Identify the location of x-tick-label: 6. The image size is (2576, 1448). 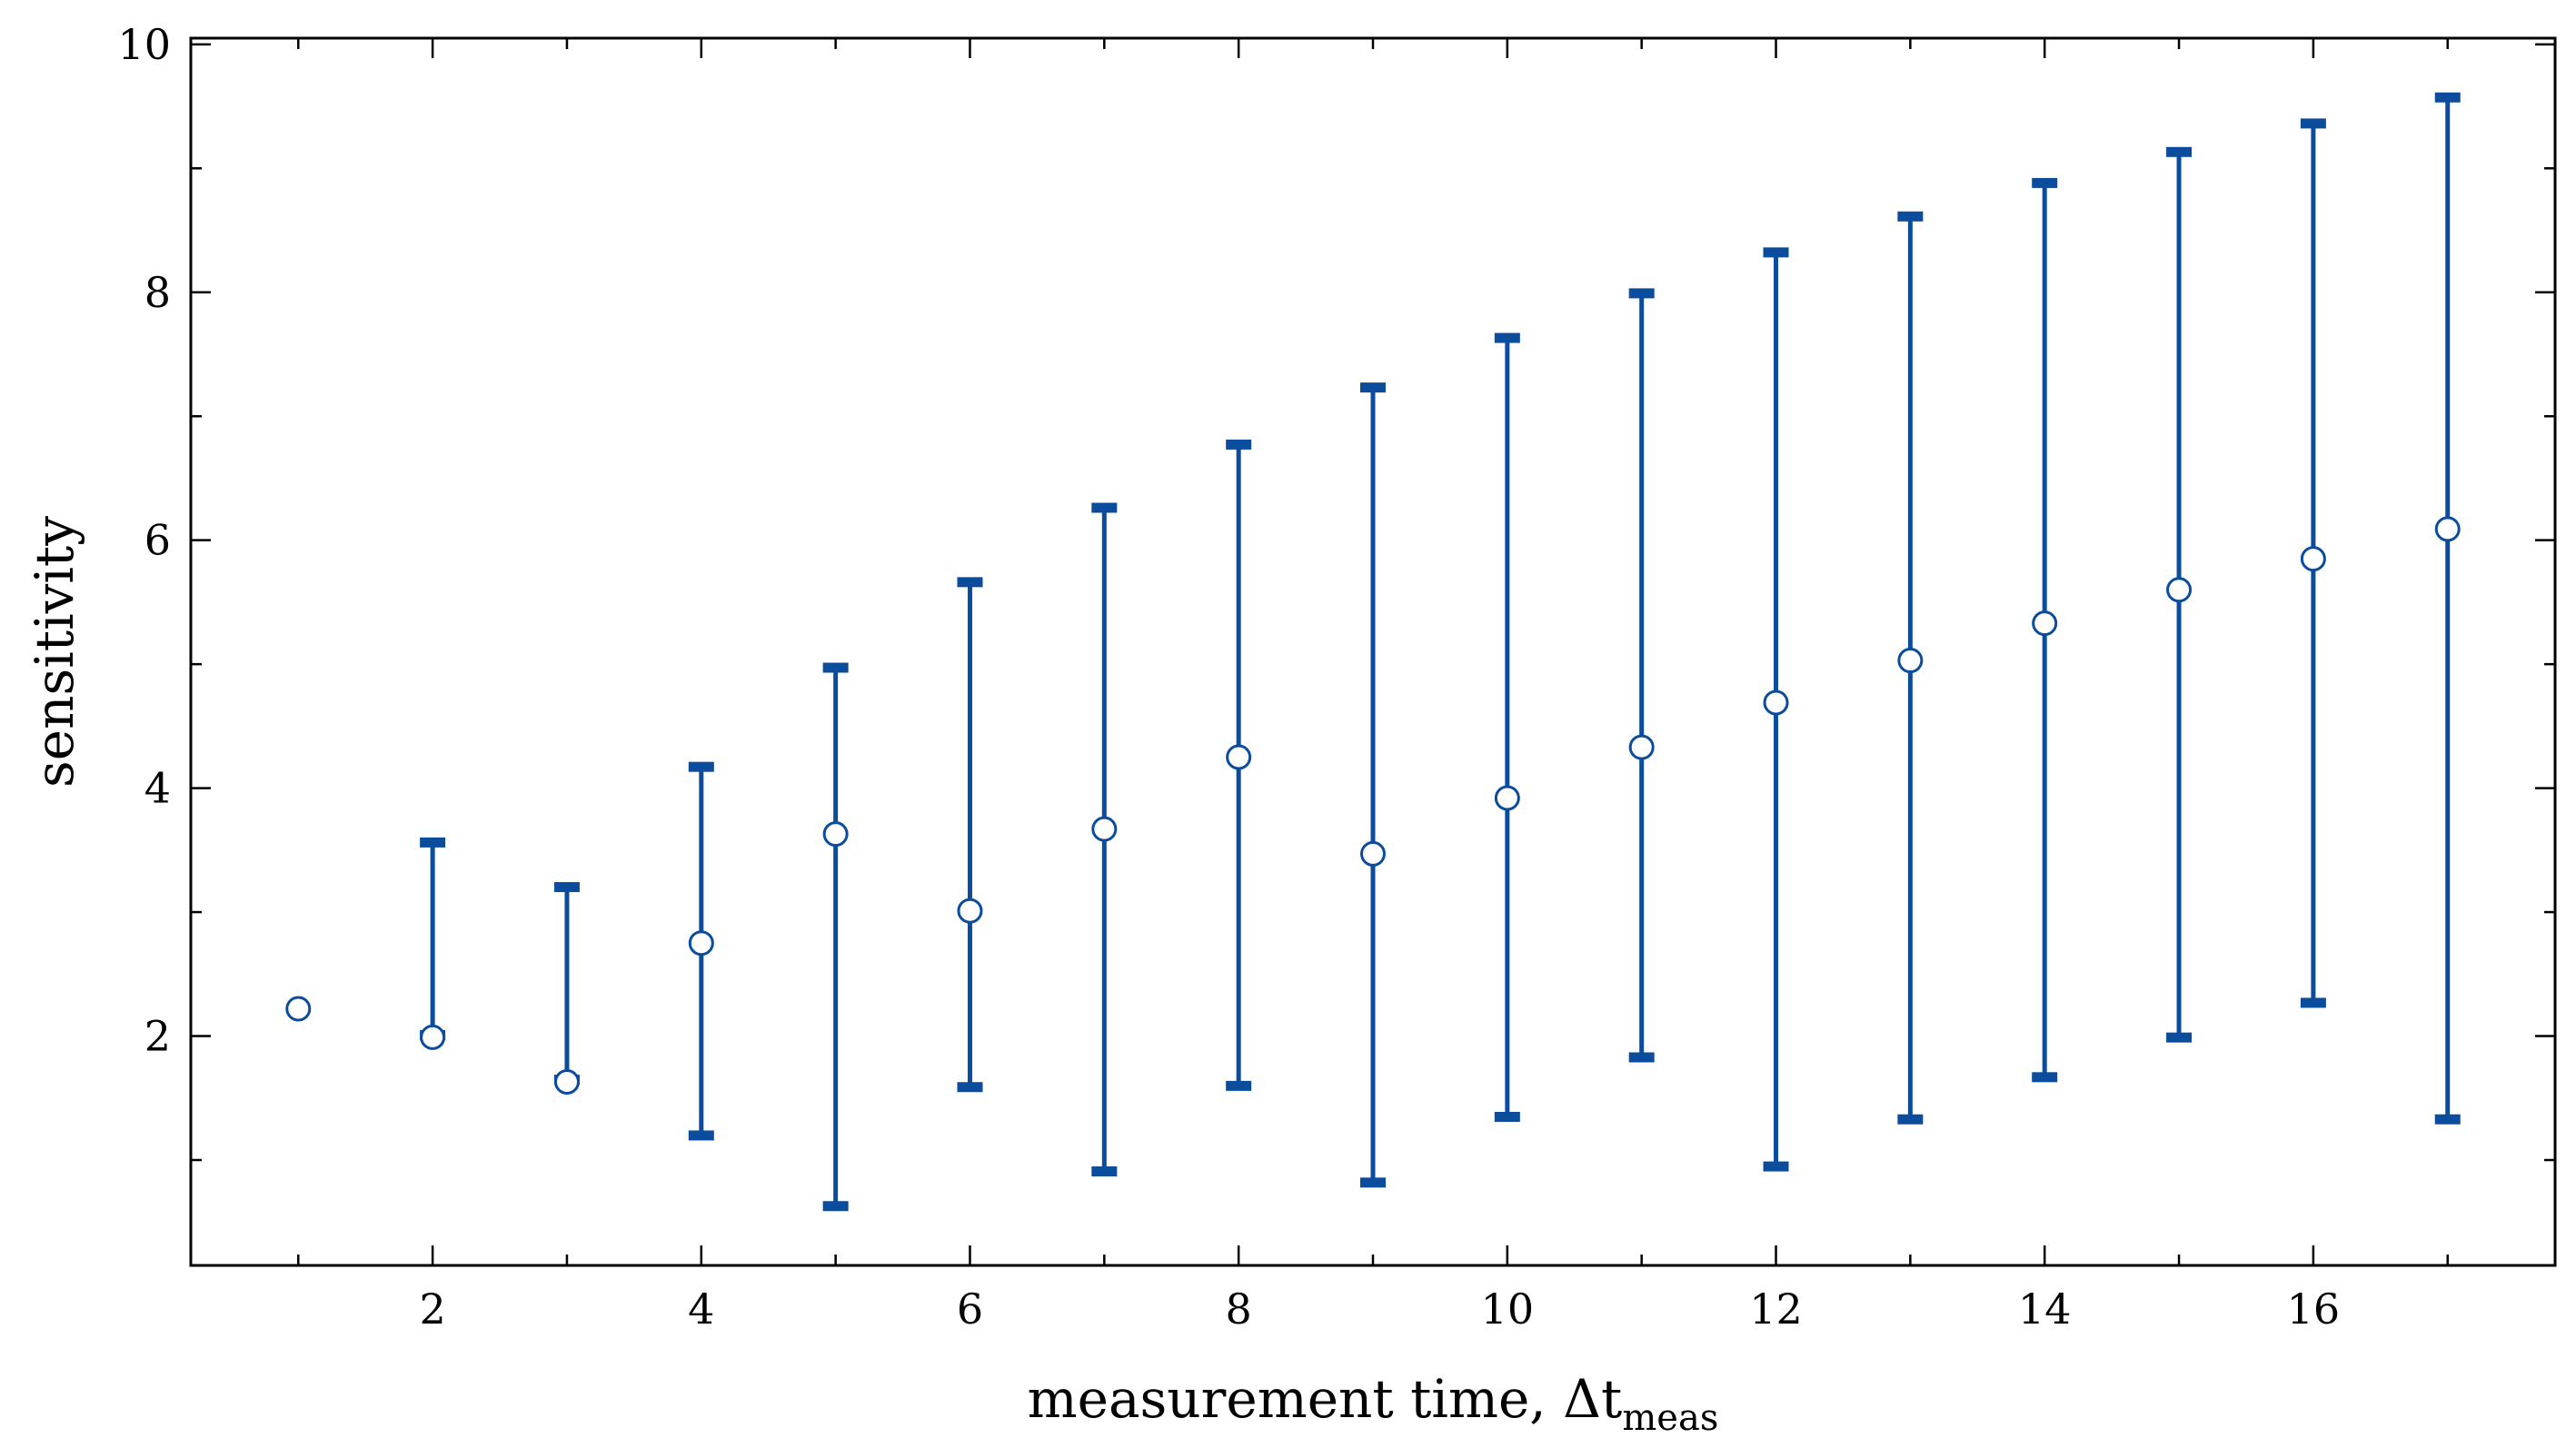
(970, 1309).